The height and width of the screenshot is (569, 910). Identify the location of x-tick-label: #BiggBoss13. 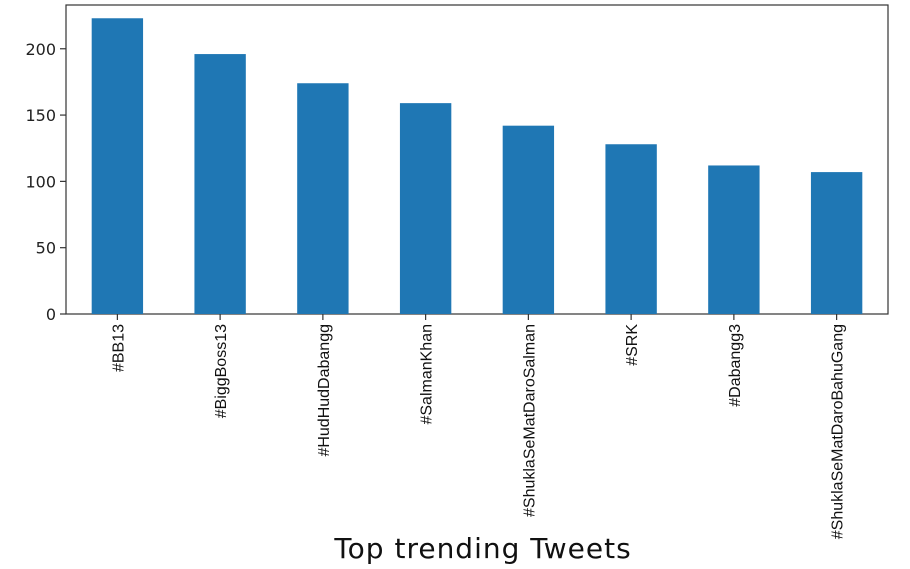
(221, 371).